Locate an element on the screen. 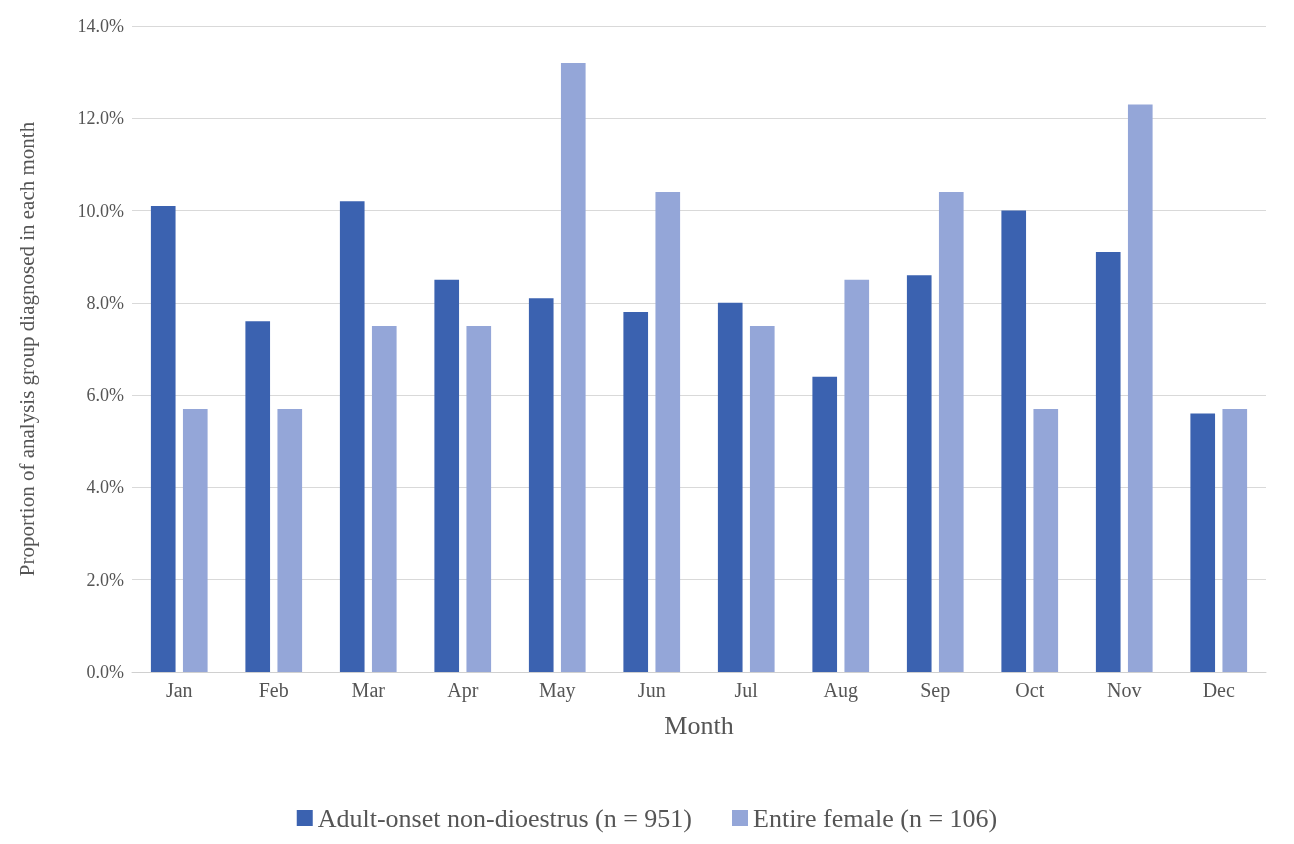 The height and width of the screenshot is (844, 1294). y-tick-label: 4.0% is located at coordinates (105, 487).